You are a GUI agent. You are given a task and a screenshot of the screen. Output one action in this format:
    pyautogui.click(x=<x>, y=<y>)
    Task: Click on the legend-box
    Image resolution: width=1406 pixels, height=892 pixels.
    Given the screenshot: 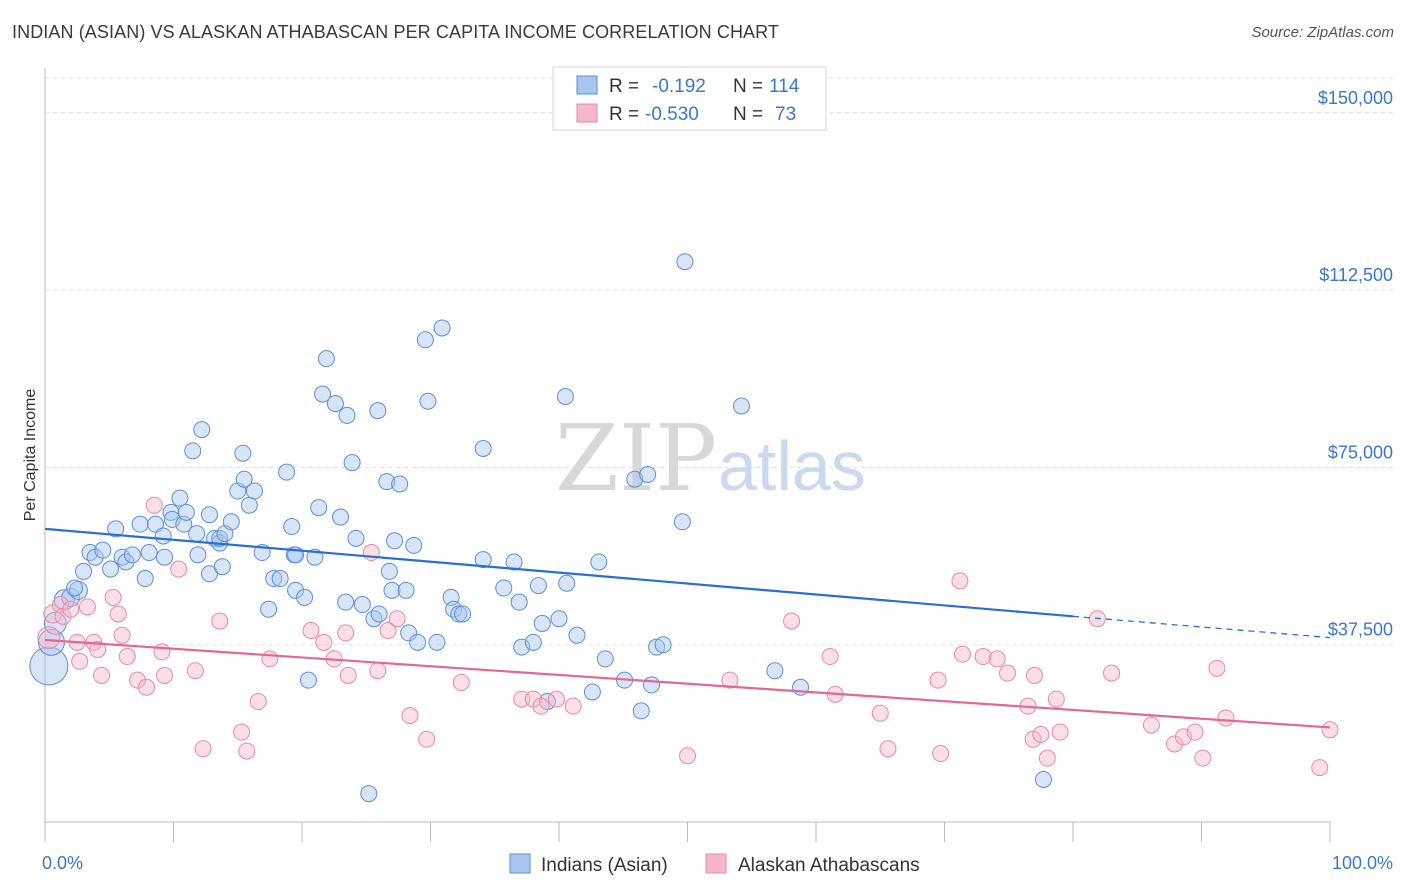 What is the action you would take?
    pyautogui.click(x=689, y=98)
    